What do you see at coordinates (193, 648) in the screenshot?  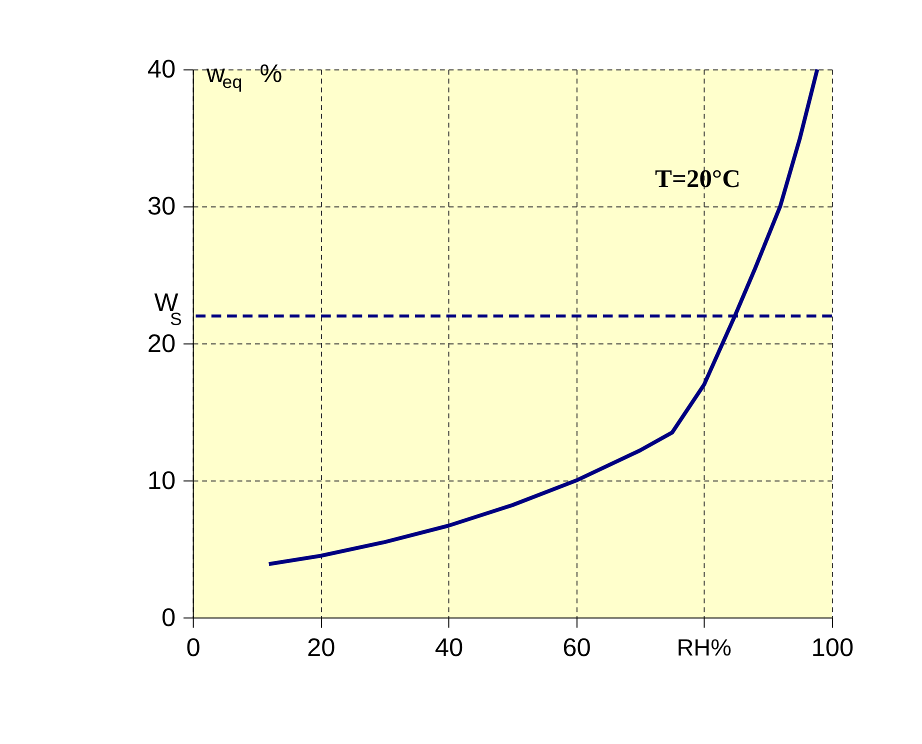 I see `x-tick-label: 0` at bounding box center [193, 648].